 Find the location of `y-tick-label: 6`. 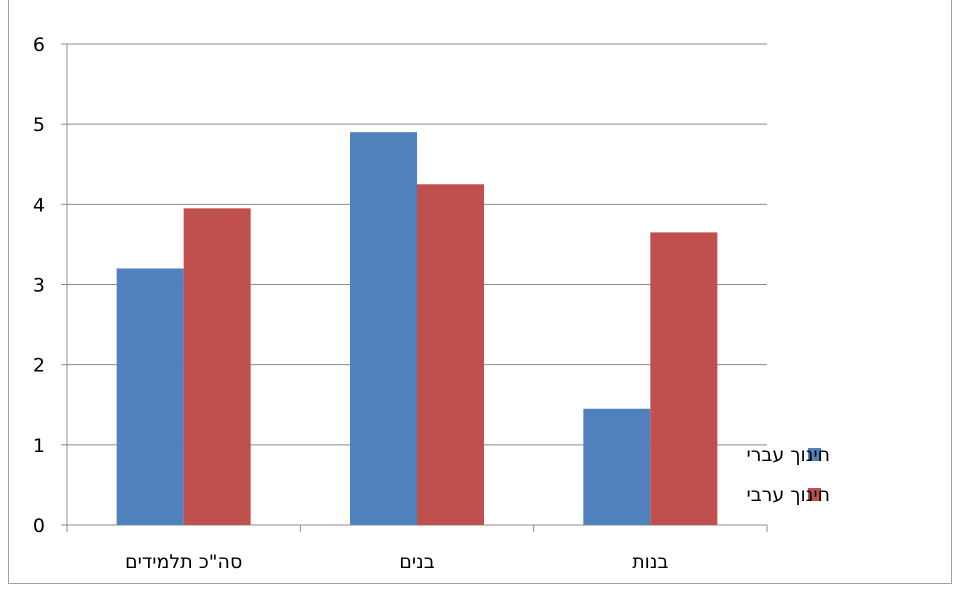

y-tick-label: 6 is located at coordinates (39, 45).